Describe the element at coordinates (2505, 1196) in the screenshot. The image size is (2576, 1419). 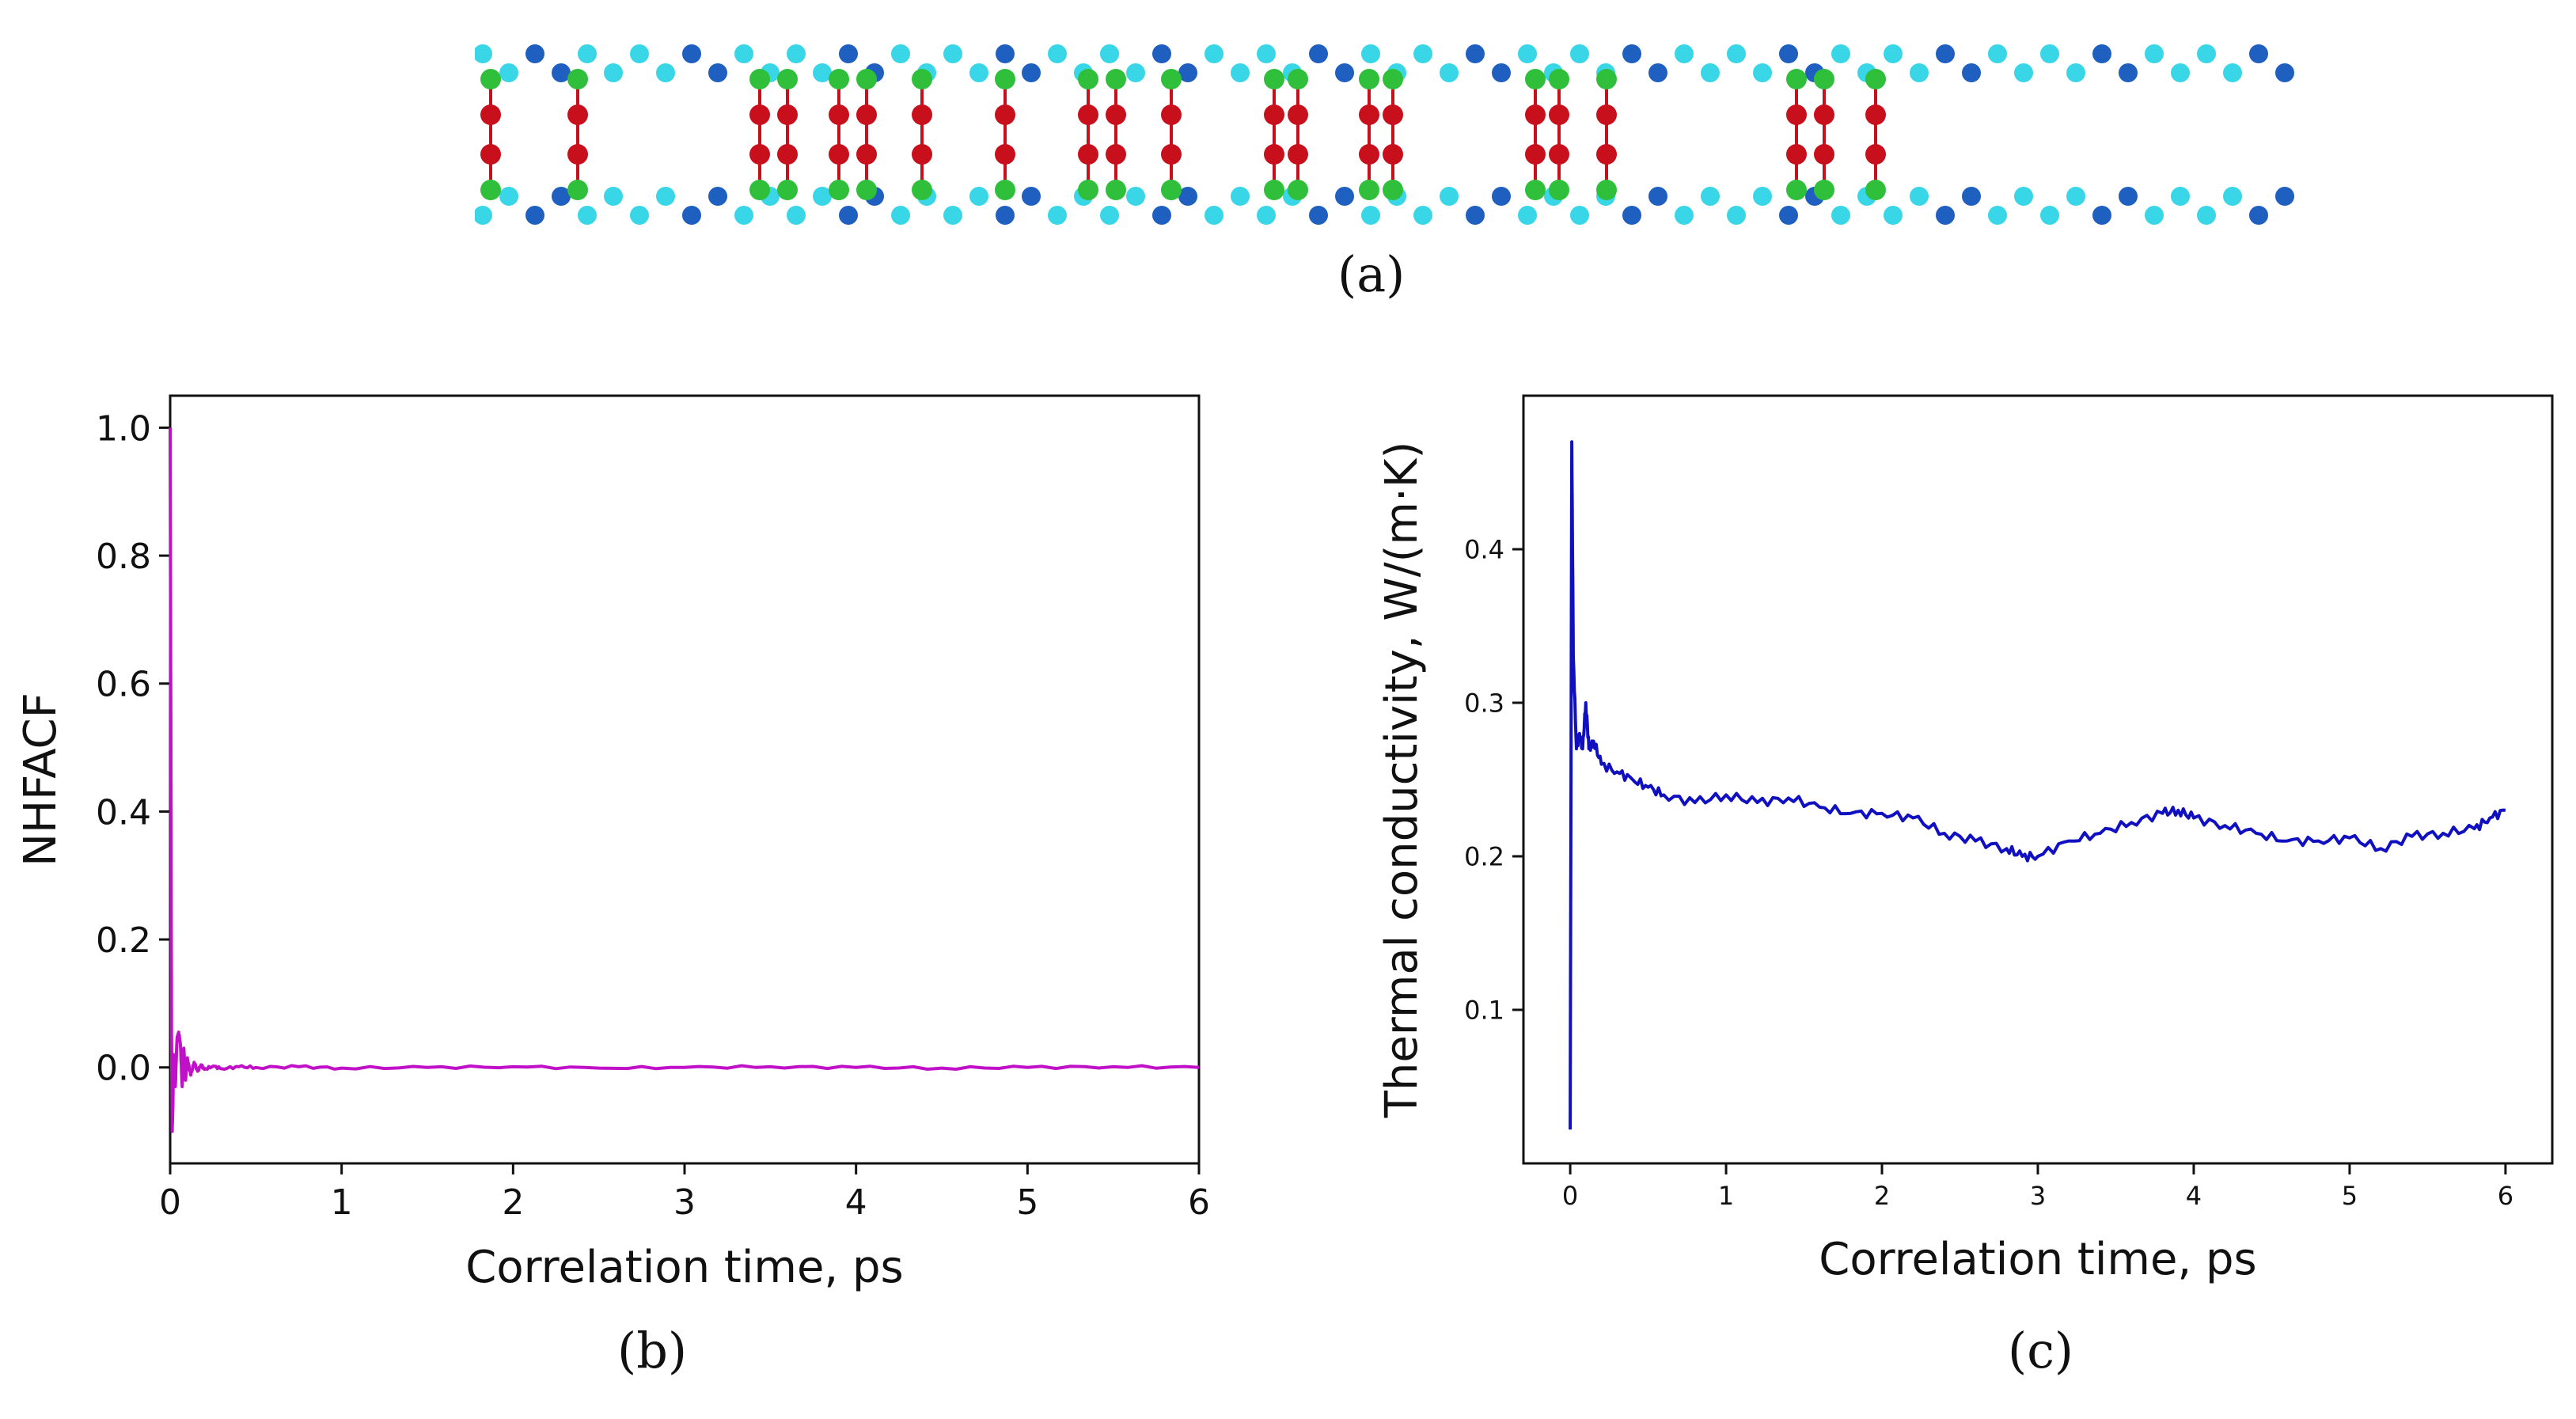
I see `x-tick-label: 6` at that location.